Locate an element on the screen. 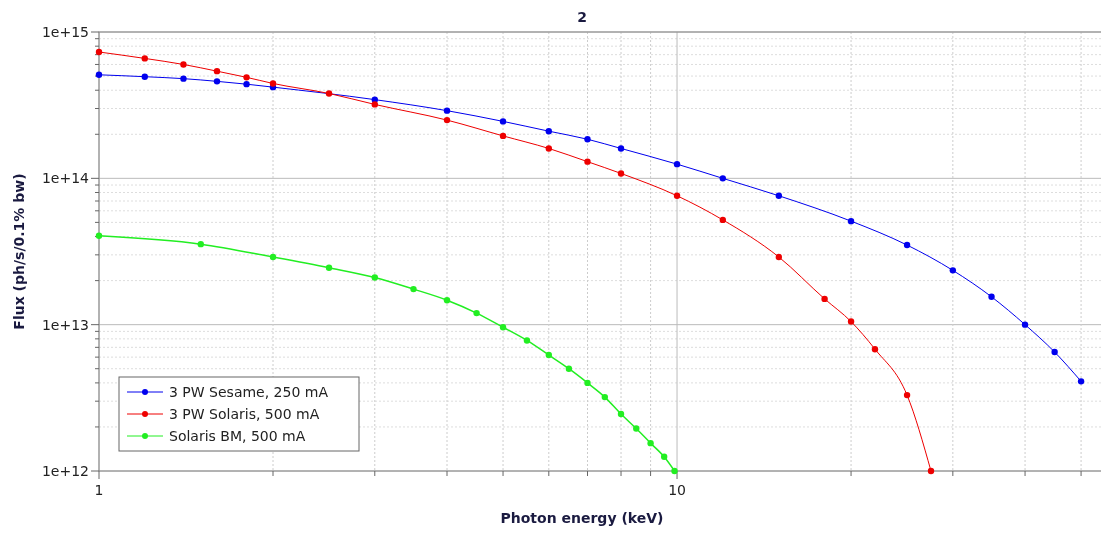 This screenshot has height=539, width=1109. legend-label: 3 PW Solaris, 500 mA is located at coordinates (244, 413).